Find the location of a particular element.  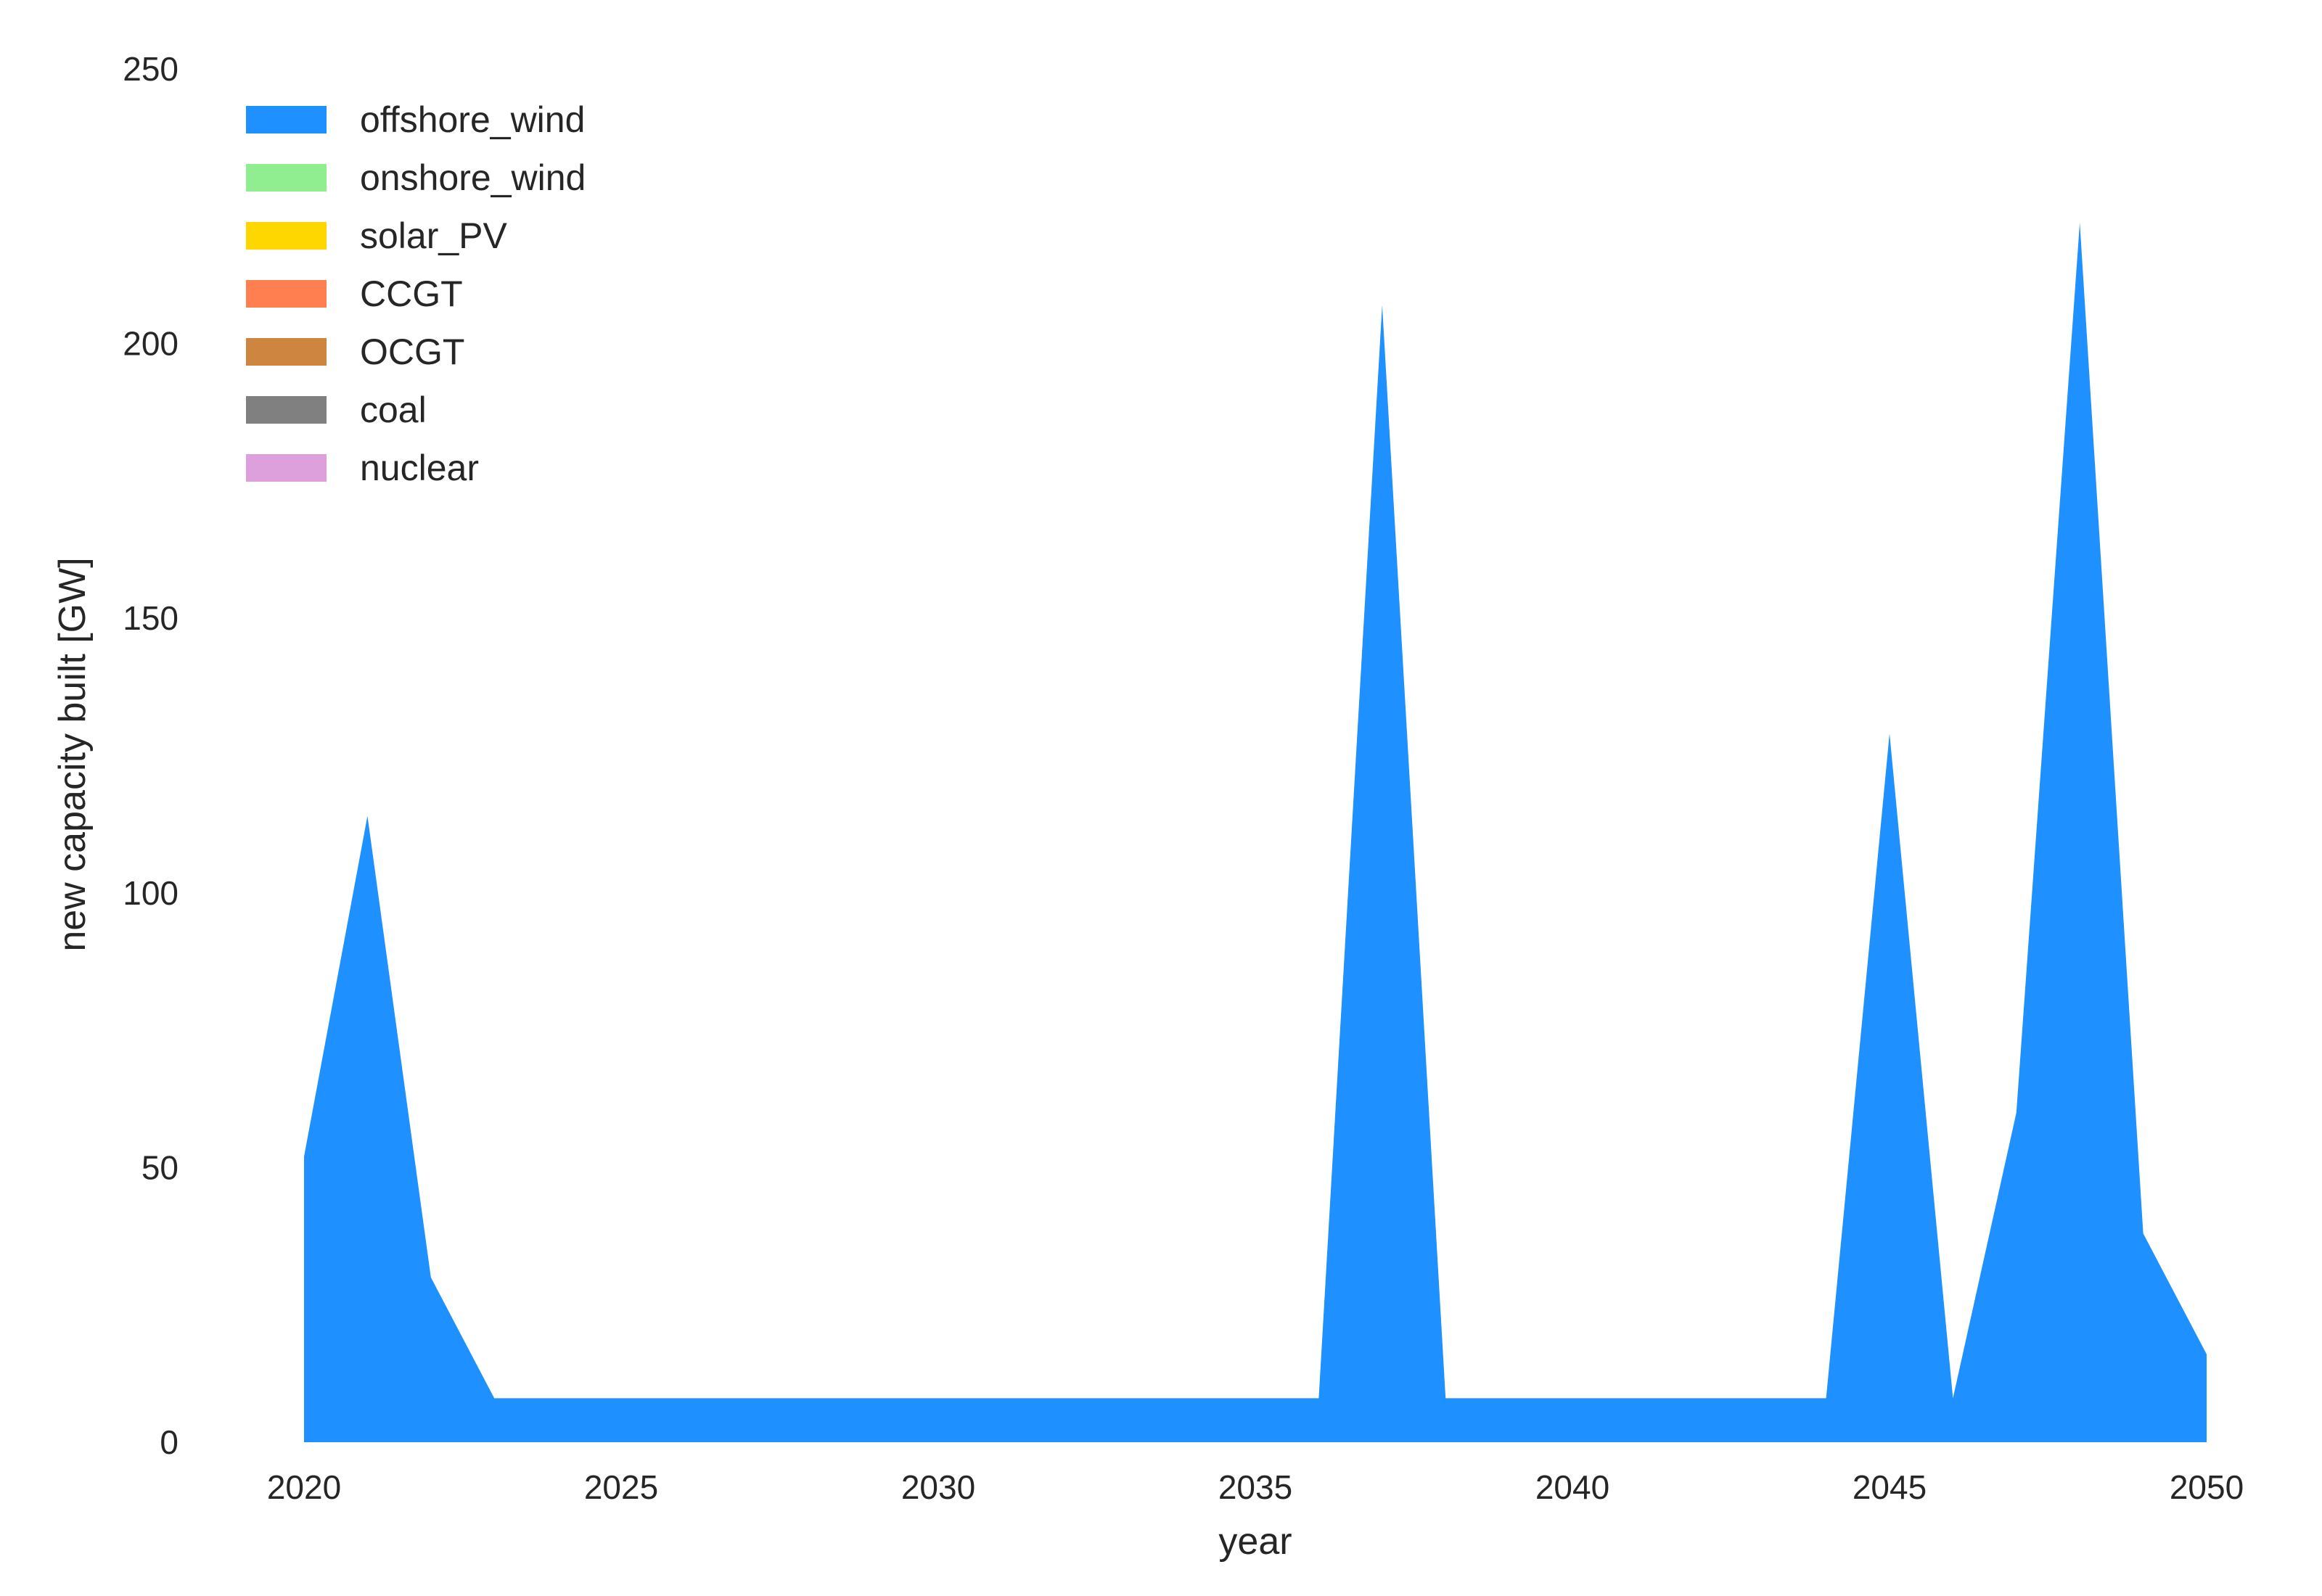

legend-label: solar_PV is located at coordinates (434, 235).